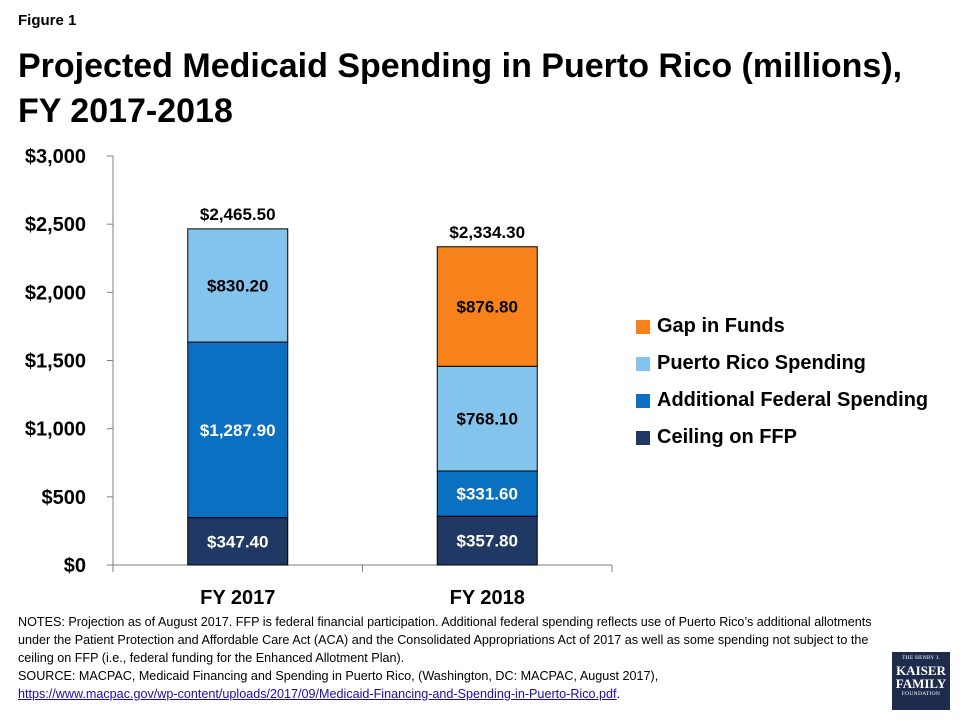  I want to click on data-label: $357.80, so click(487, 541).